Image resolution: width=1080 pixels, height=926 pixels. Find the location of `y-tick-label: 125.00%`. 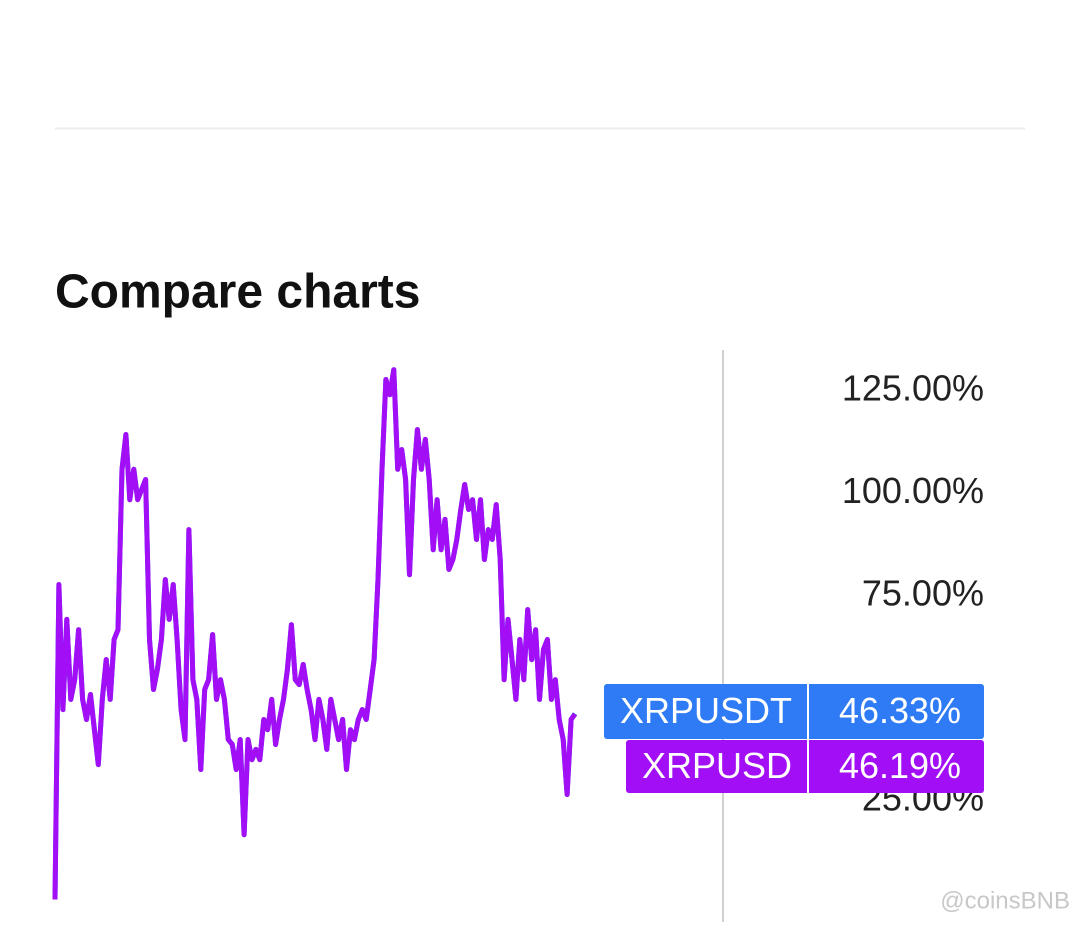

y-tick-label: 125.00% is located at coordinates (913, 388).